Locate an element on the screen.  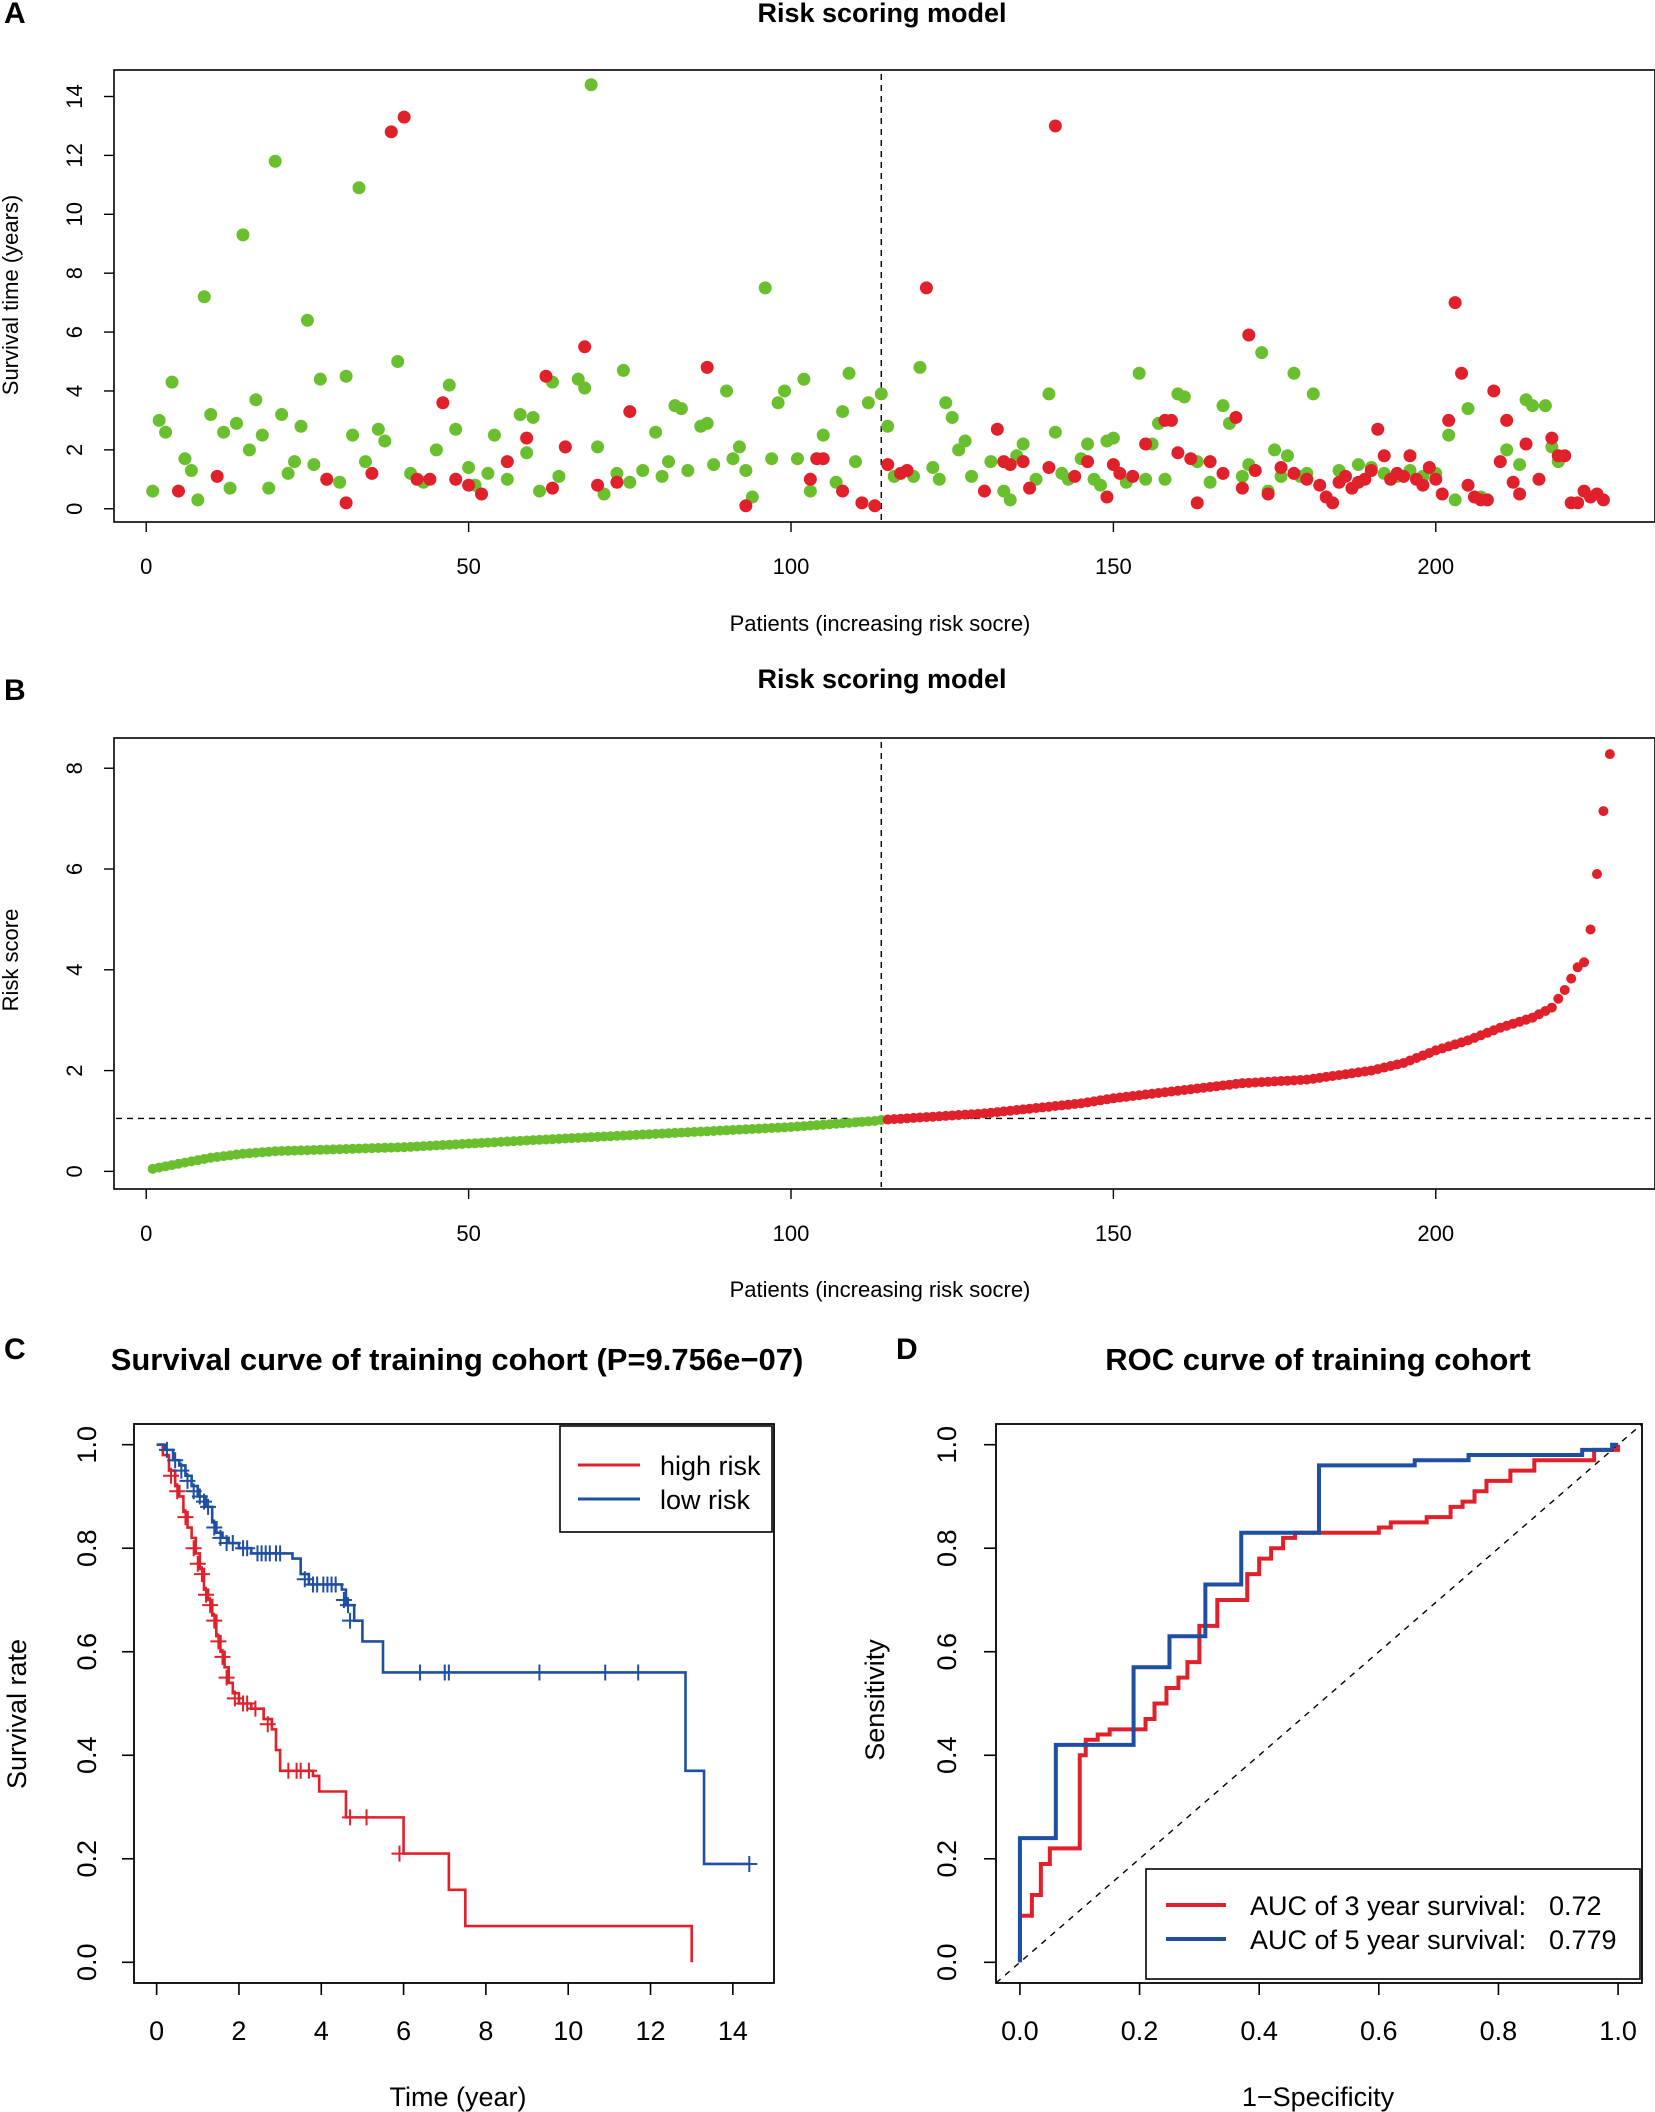
chart-d-legend-box is located at coordinates (1393, 1924).